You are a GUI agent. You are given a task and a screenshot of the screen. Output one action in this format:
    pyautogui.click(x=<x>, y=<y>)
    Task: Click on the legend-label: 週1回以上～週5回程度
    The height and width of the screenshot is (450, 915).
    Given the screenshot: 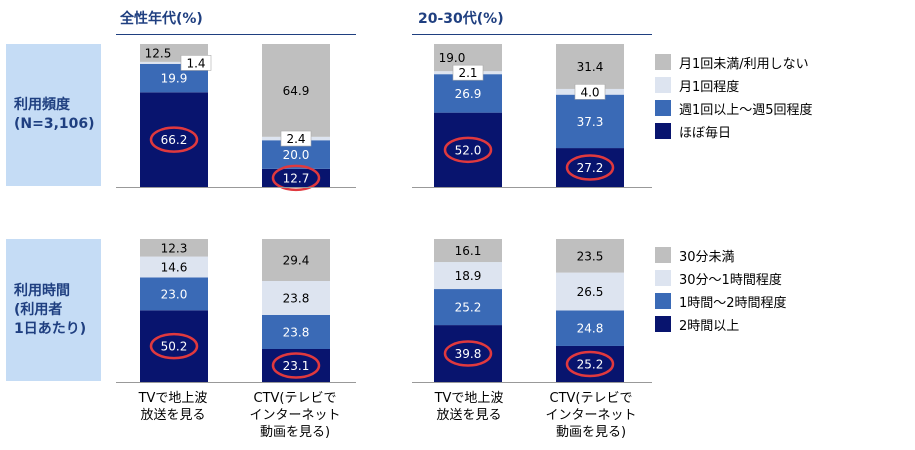 What is the action you would take?
    pyautogui.click(x=746, y=110)
    